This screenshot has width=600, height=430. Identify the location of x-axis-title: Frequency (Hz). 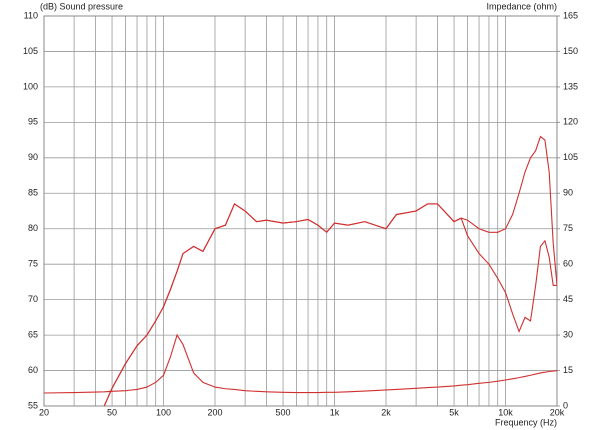
(526, 422).